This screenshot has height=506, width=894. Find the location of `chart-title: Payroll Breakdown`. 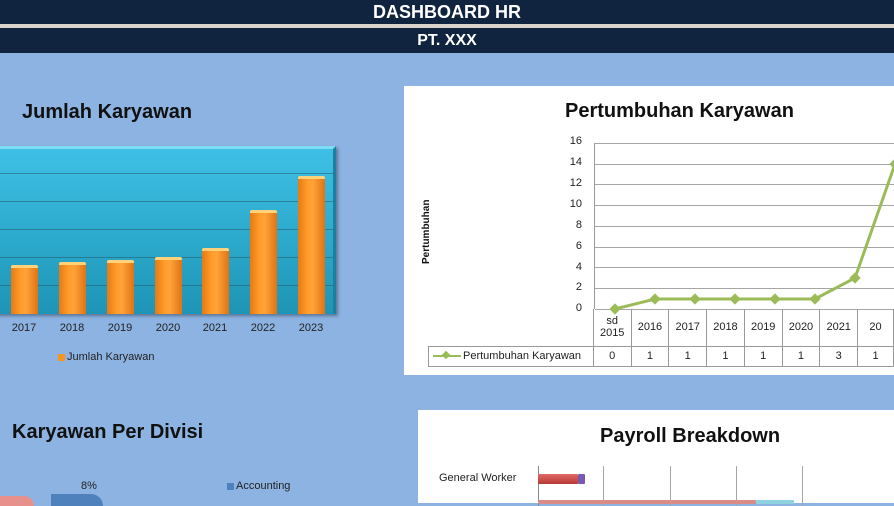

chart-title: Payroll Breakdown is located at coordinates (690, 436).